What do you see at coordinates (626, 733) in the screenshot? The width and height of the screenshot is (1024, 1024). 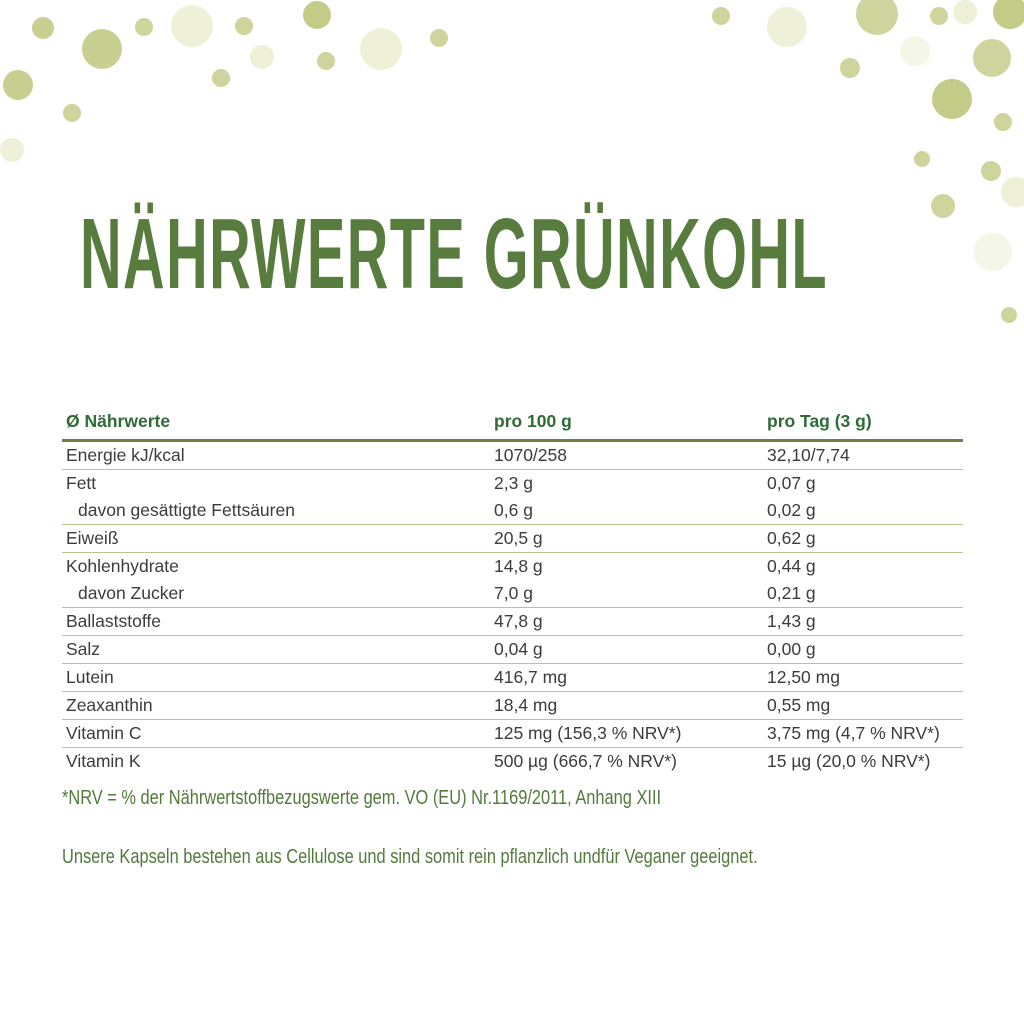 I see `value-per-100g: 125 mg (156,3 % NRV*)` at bounding box center [626, 733].